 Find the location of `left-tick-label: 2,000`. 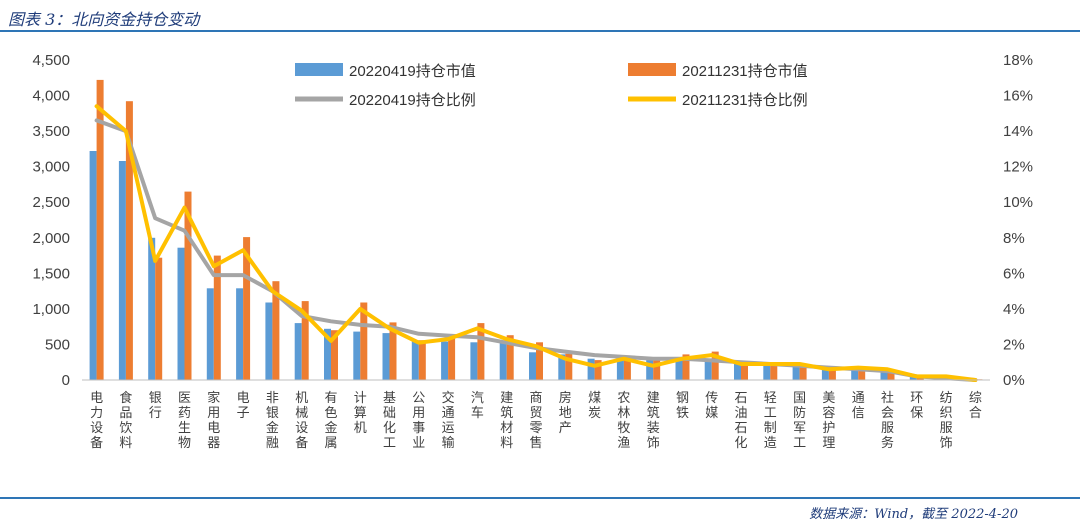

left-tick-label: 2,000 is located at coordinates (51, 238).